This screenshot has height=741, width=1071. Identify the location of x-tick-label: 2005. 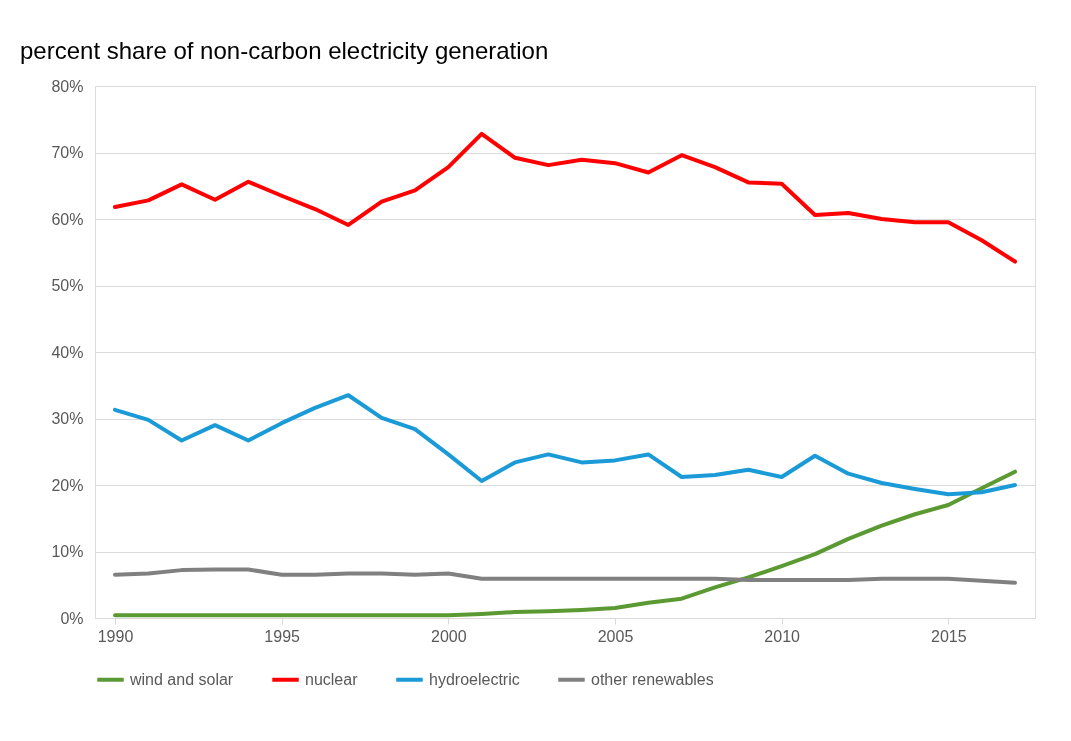
(615, 636).